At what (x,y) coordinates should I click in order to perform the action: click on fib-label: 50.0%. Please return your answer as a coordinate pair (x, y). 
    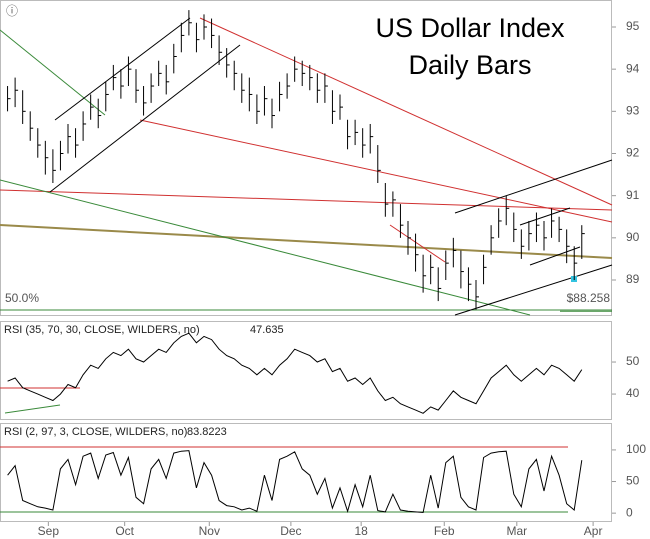
    Looking at the image, I should click on (22, 298).